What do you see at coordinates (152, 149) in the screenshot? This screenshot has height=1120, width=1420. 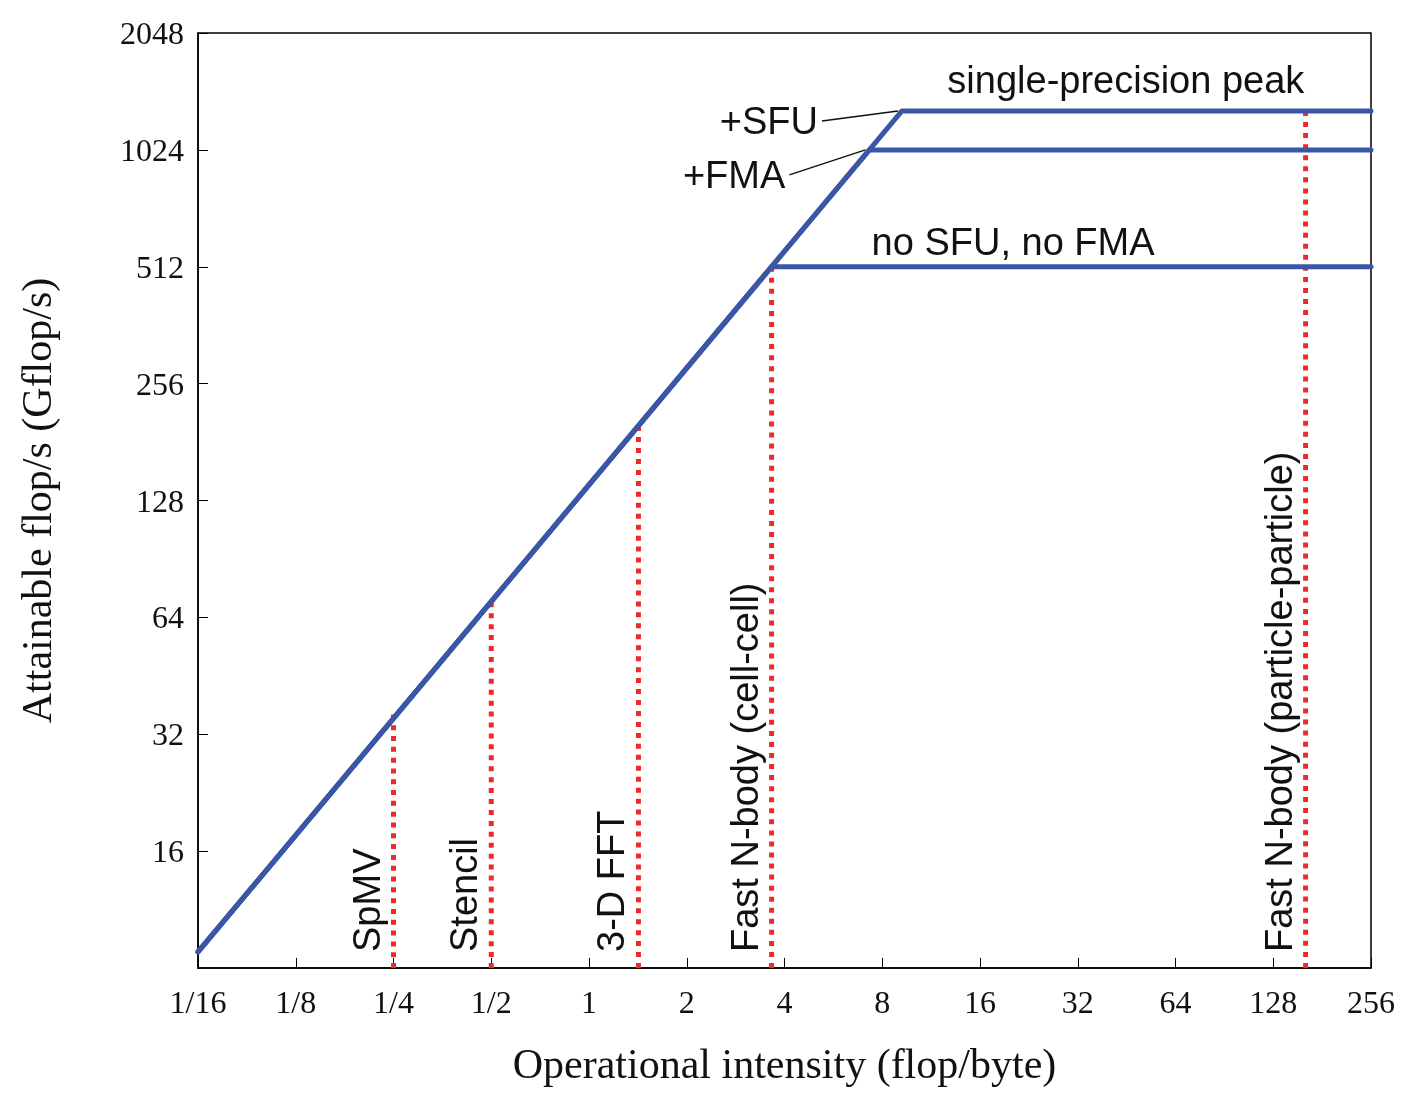 I see `y-tick-label: 1024` at bounding box center [152, 149].